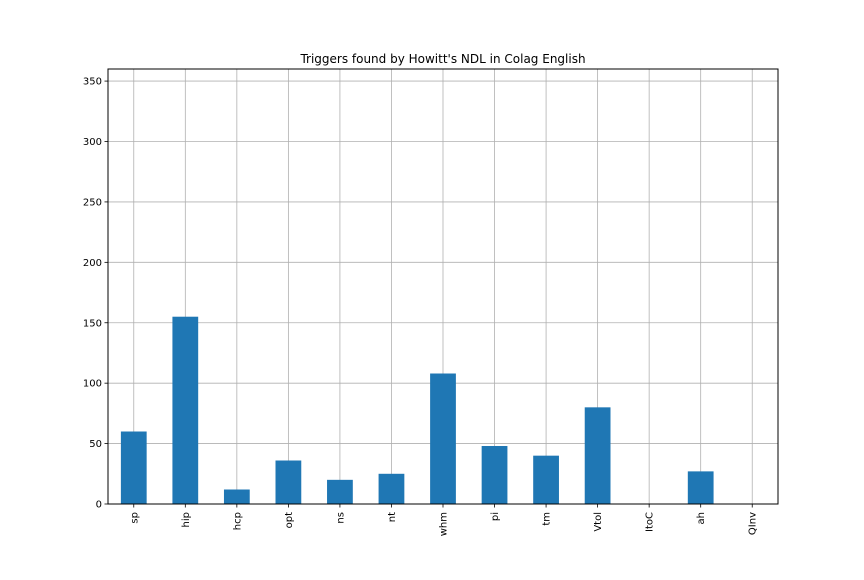 Image resolution: width=864 pixels, height=580 pixels. I want to click on bar-whm, so click(443, 438).